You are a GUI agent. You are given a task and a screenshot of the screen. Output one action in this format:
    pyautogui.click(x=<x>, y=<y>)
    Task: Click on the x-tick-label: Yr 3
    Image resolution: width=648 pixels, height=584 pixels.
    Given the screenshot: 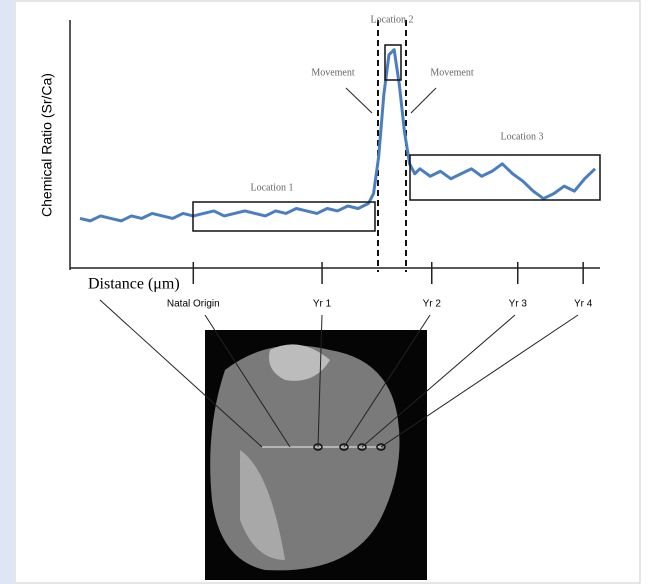 What is the action you would take?
    pyautogui.click(x=518, y=304)
    